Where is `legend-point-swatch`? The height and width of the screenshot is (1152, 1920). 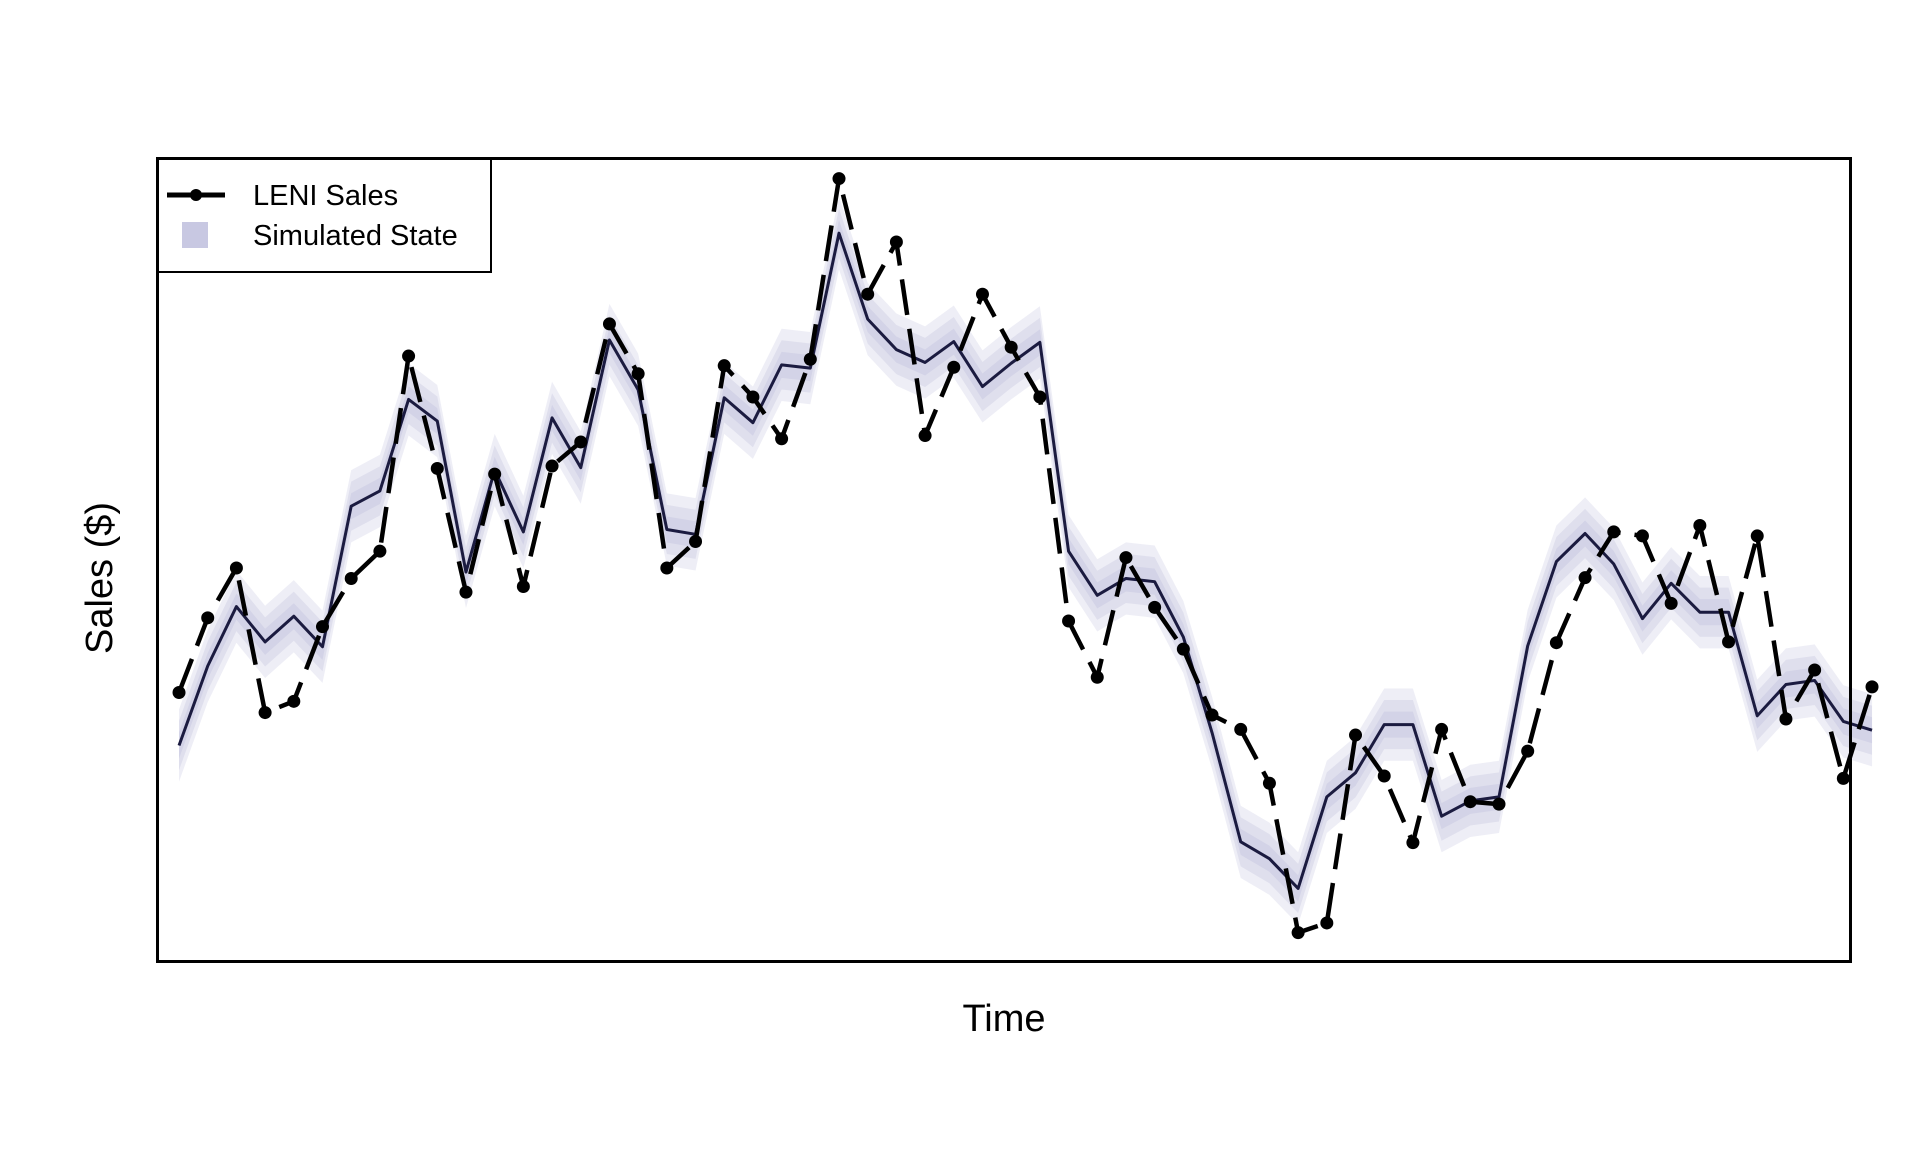 legend-point-swatch is located at coordinates (196, 195).